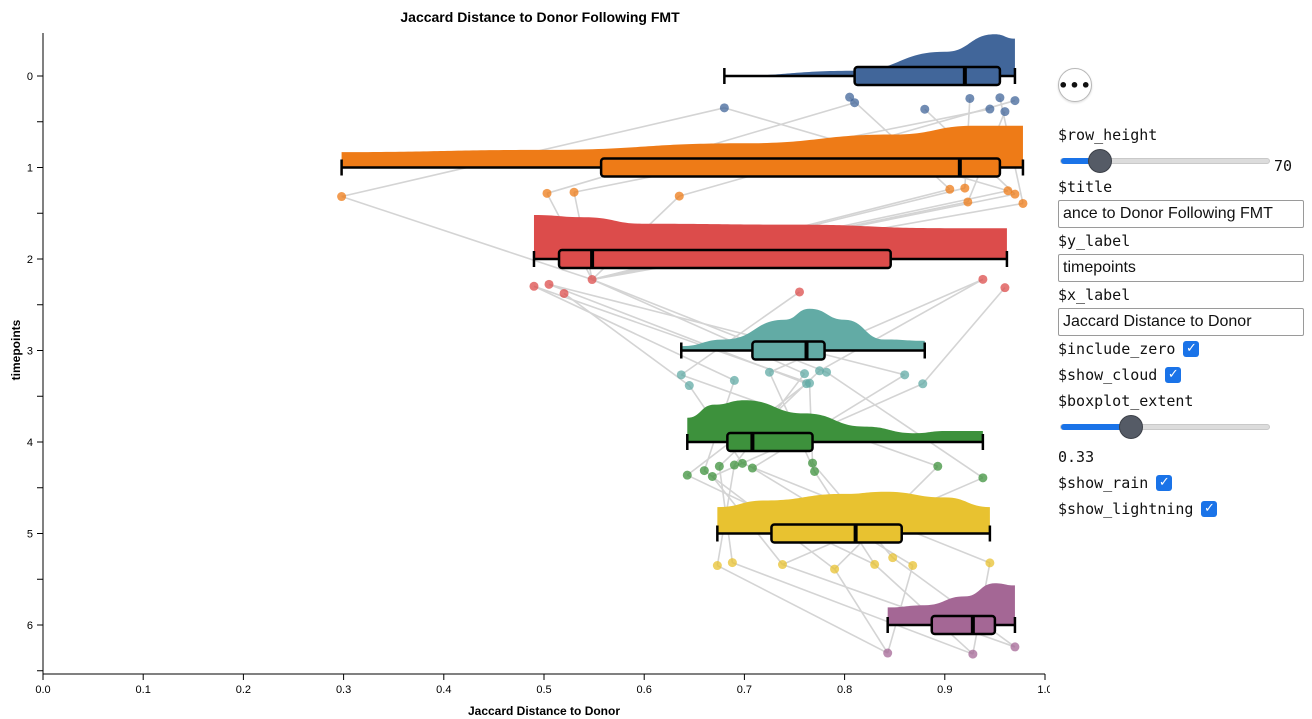 This screenshot has height=719, width=1312. Describe the element at coordinates (1075, 85) in the screenshot. I see `more-options-button: •••` at that location.